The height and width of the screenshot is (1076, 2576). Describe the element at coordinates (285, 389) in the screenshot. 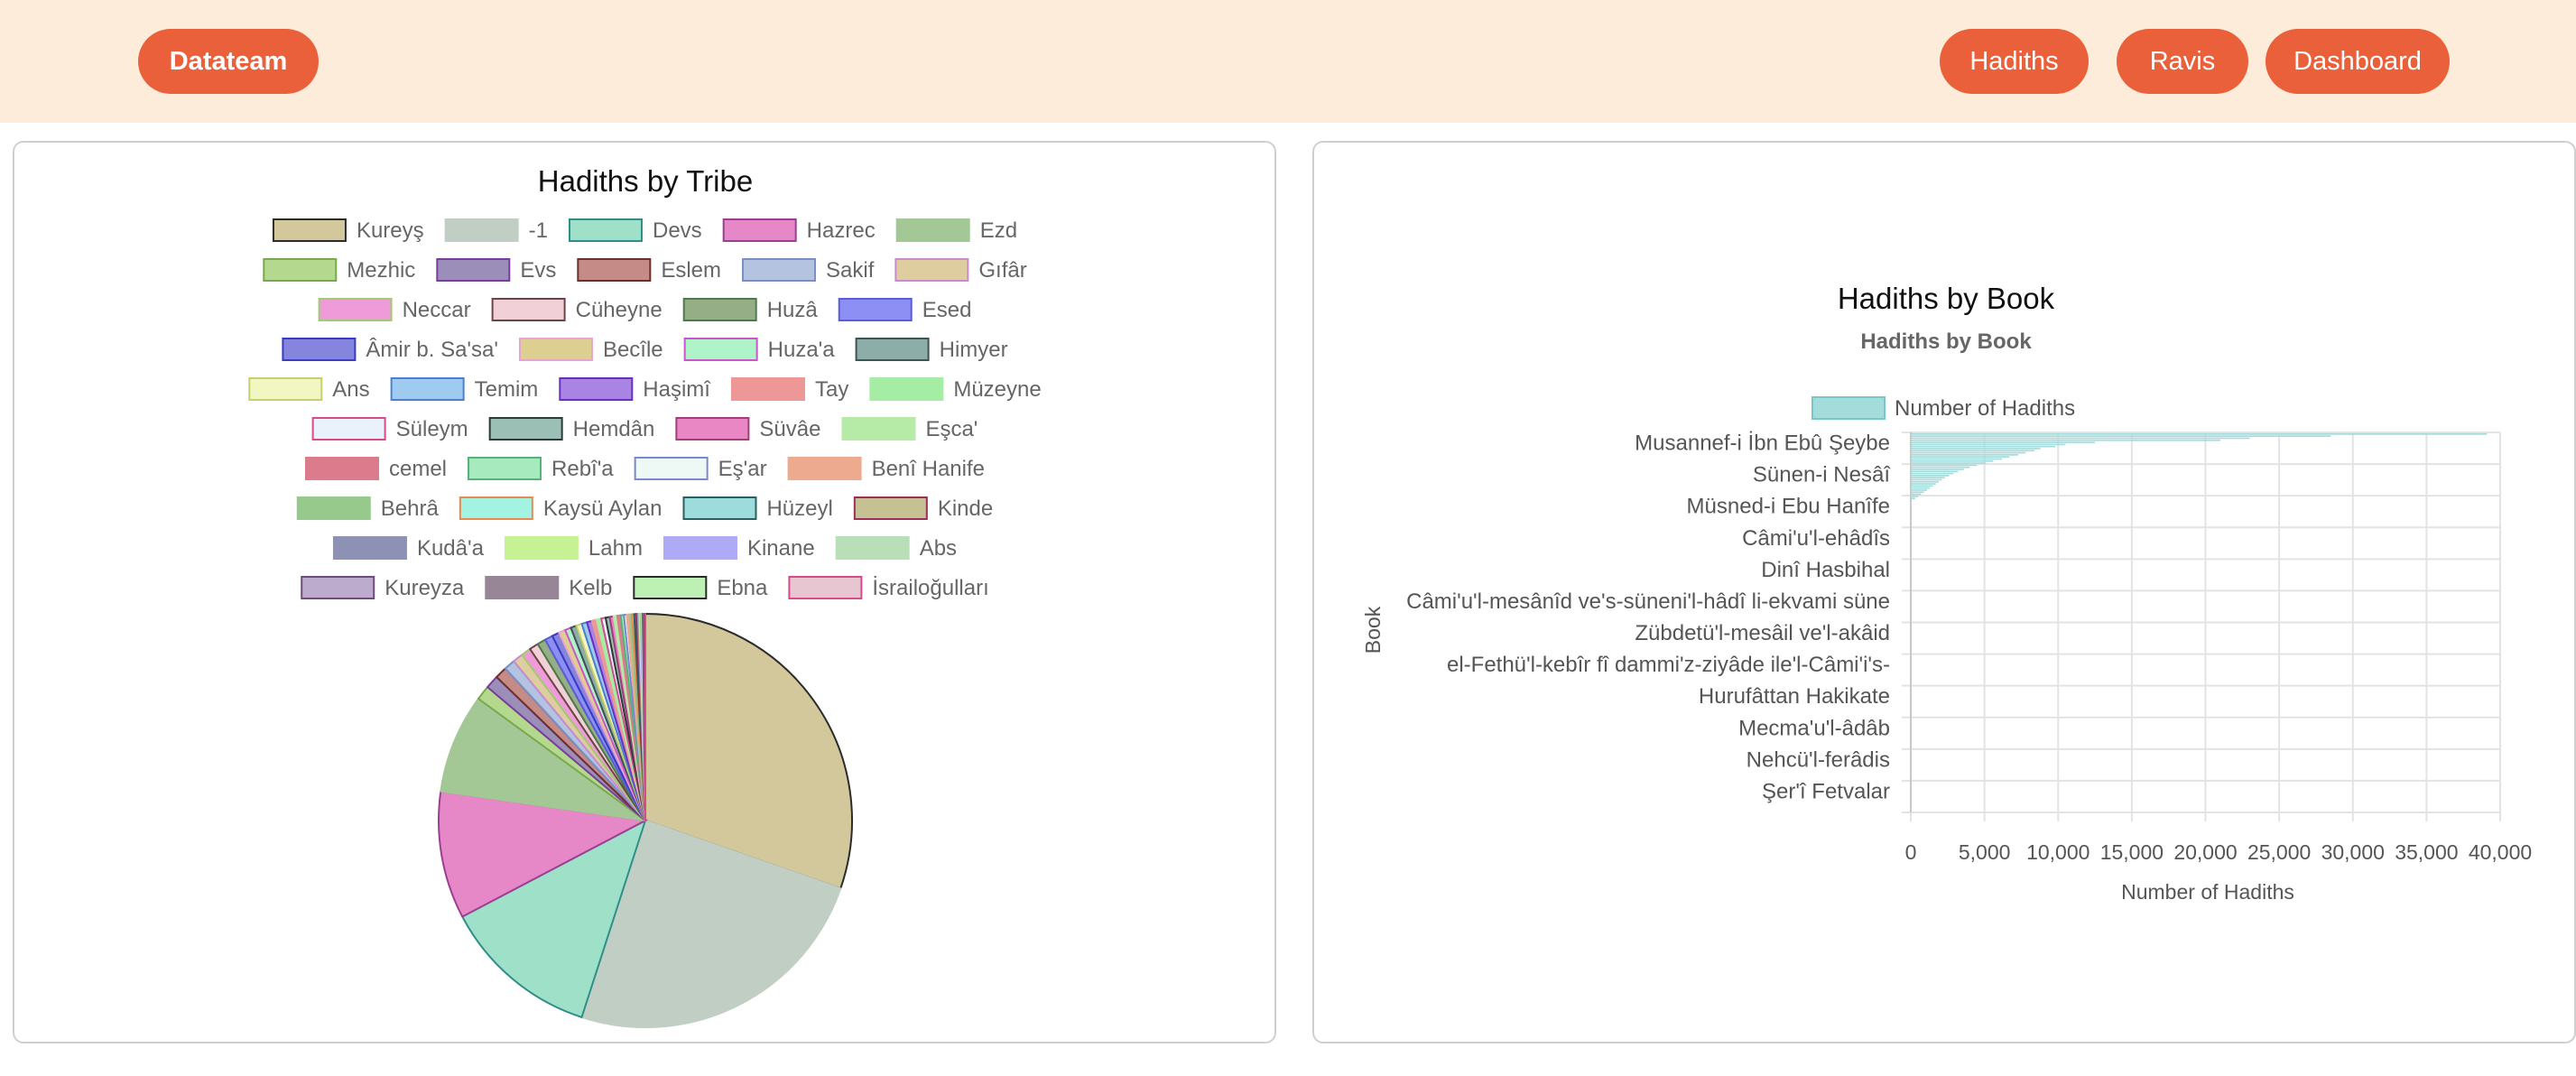

I see `tribe-legend-ans-swatch` at that location.